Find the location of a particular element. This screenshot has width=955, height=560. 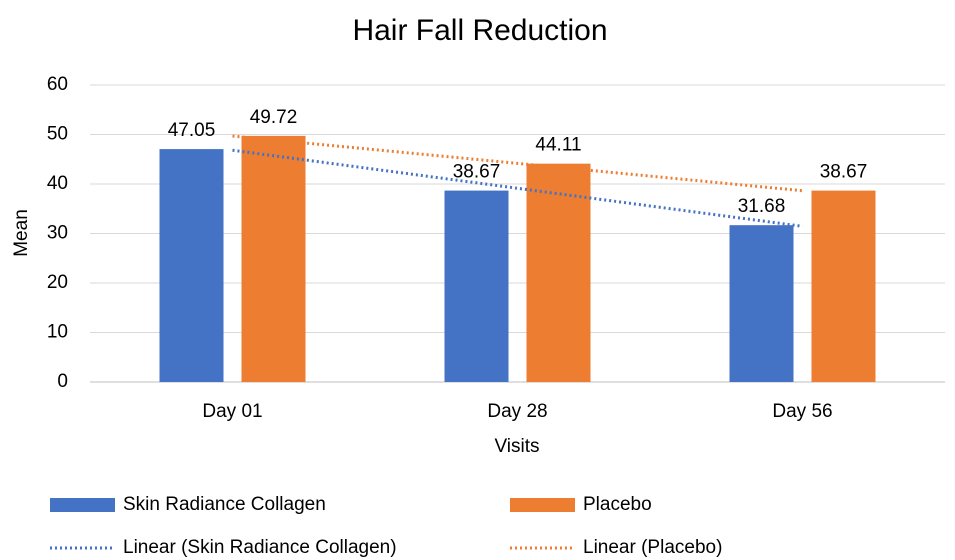

y-tick-label: 50 is located at coordinates (57, 134).